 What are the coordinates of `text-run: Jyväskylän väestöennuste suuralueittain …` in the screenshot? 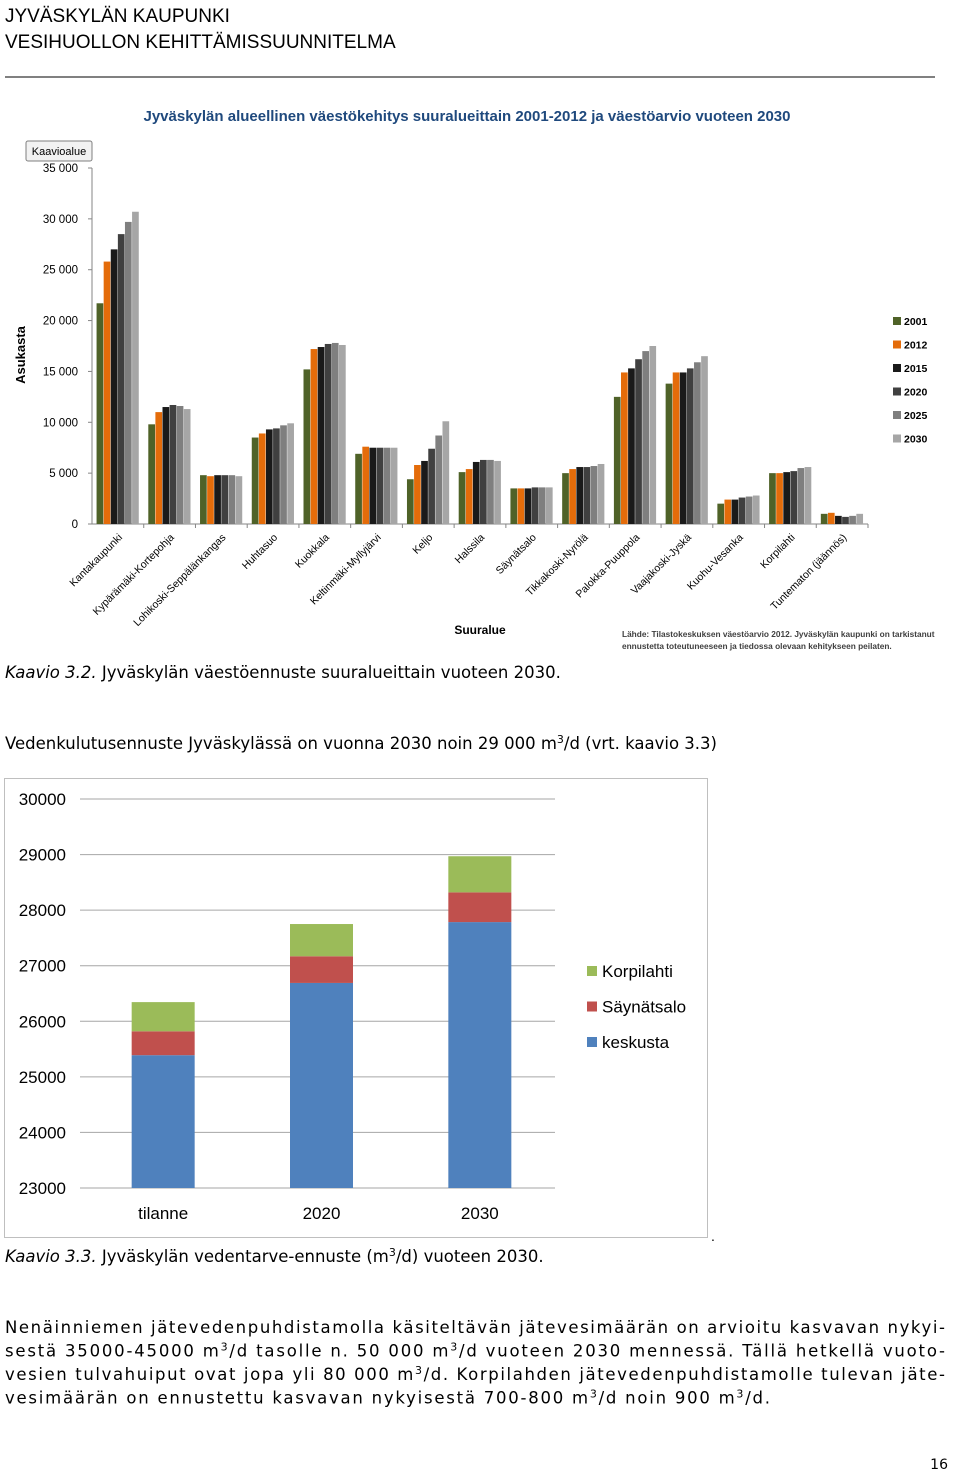 It's located at (329, 672).